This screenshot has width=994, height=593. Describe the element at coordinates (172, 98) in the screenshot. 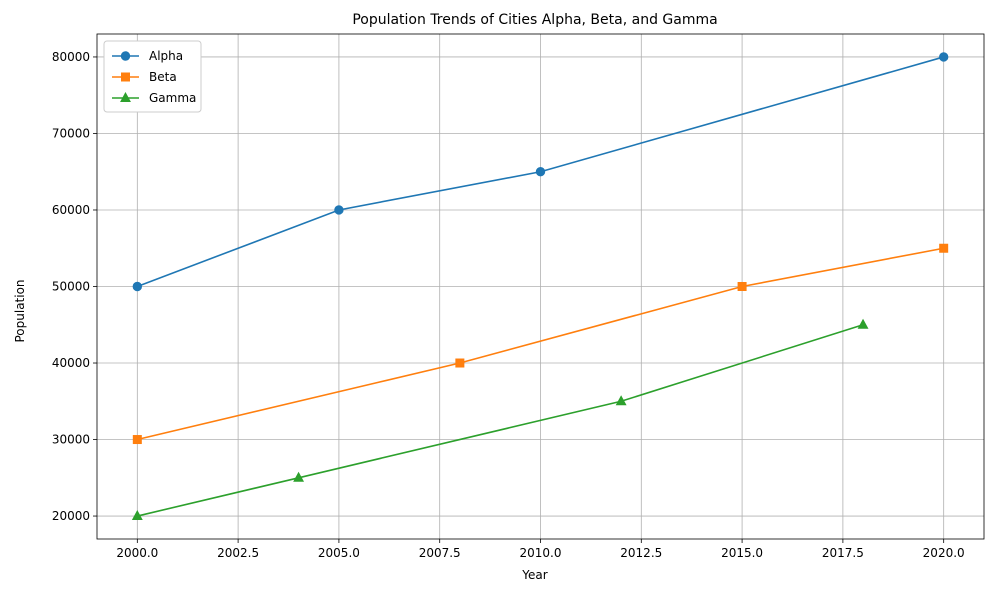

I see `legend-label-gamma: Gamma` at that location.